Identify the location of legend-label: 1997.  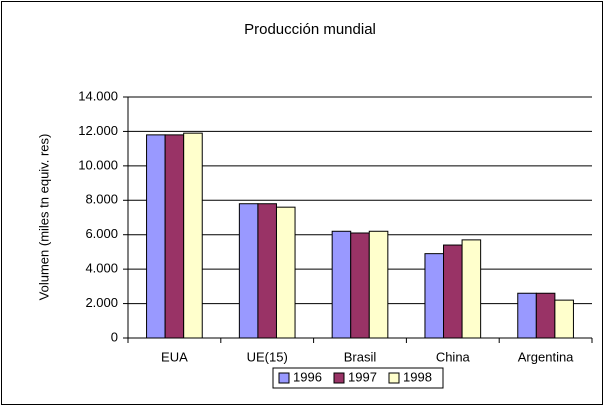
(362, 376).